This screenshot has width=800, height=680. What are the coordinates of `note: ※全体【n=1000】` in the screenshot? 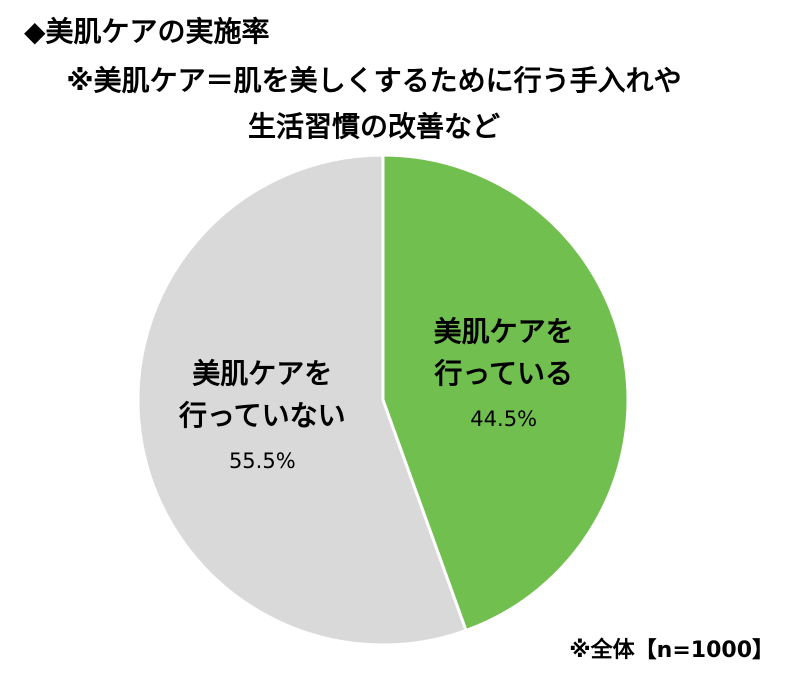 It's located at (671, 650).